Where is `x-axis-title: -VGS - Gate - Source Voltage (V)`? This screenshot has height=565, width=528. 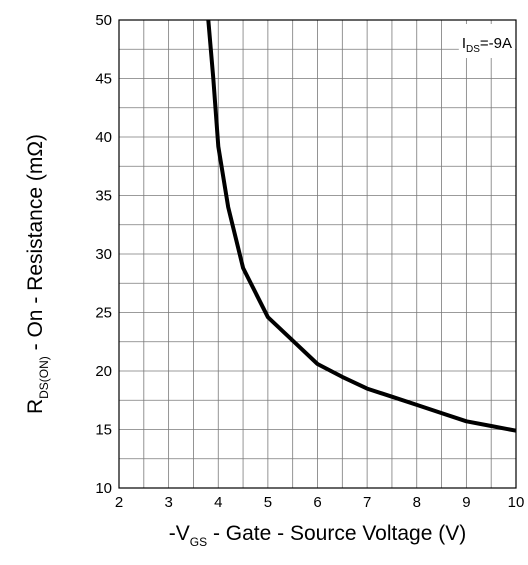
x-axis-title: -VGS - Gate - Source Voltage (V) is located at coordinates (317, 535).